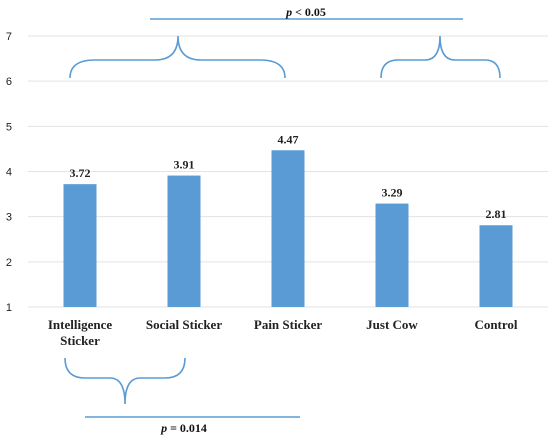 The width and height of the screenshot is (550, 439). What do you see at coordinates (9, 82) in the screenshot?
I see `y-tick-label: 6` at bounding box center [9, 82].